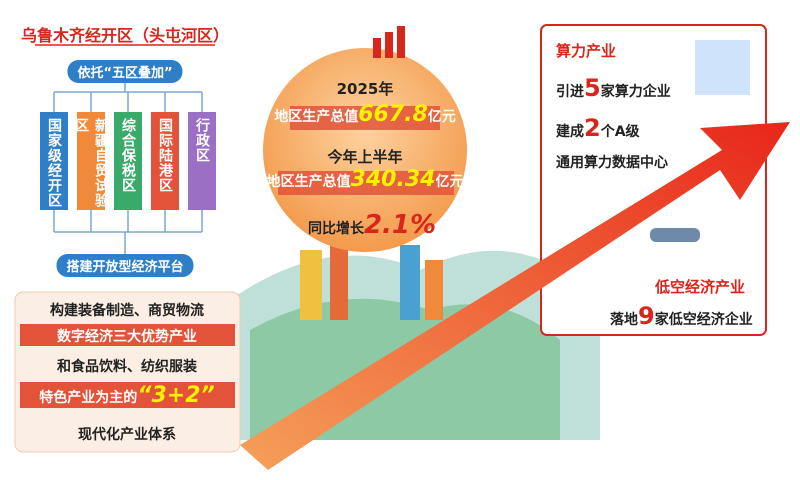  Describe the element at coordinates (570, 92) in the screenshot. I see `text: 引进` at that location.